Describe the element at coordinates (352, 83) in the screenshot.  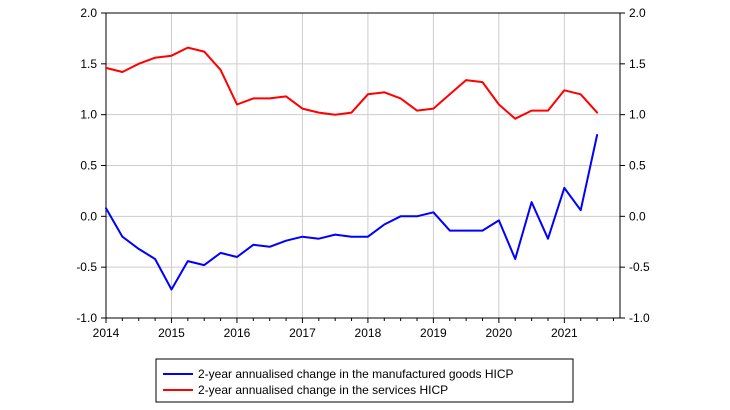
I see `series-line-services` at that location.